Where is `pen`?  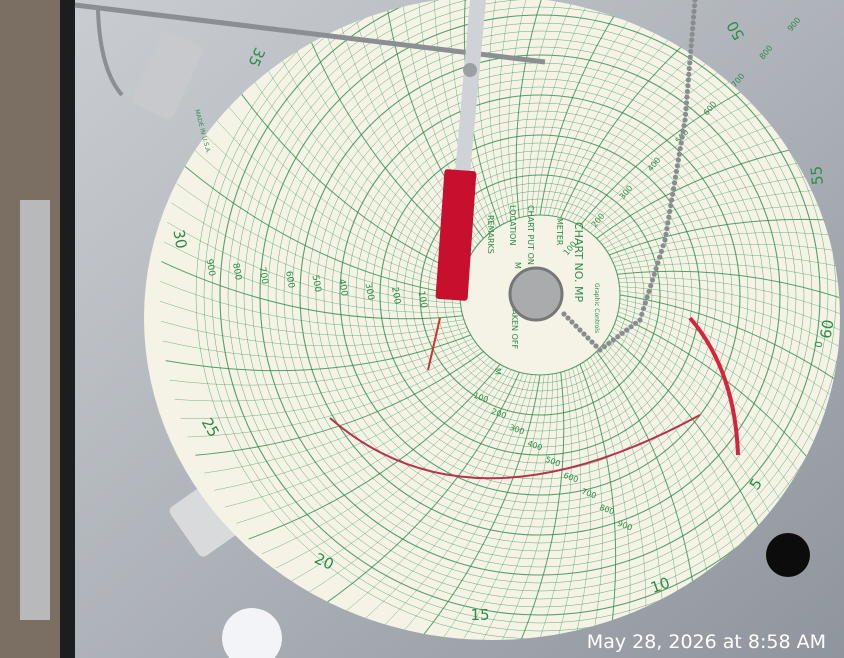 pen is located at coordinates (456, 235).